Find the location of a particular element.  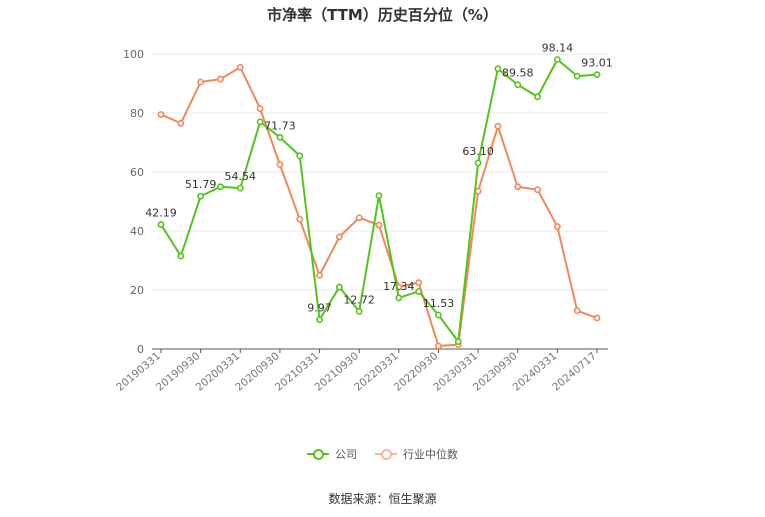

legend-swatch-industry-median is located at coordinates (386, 454).